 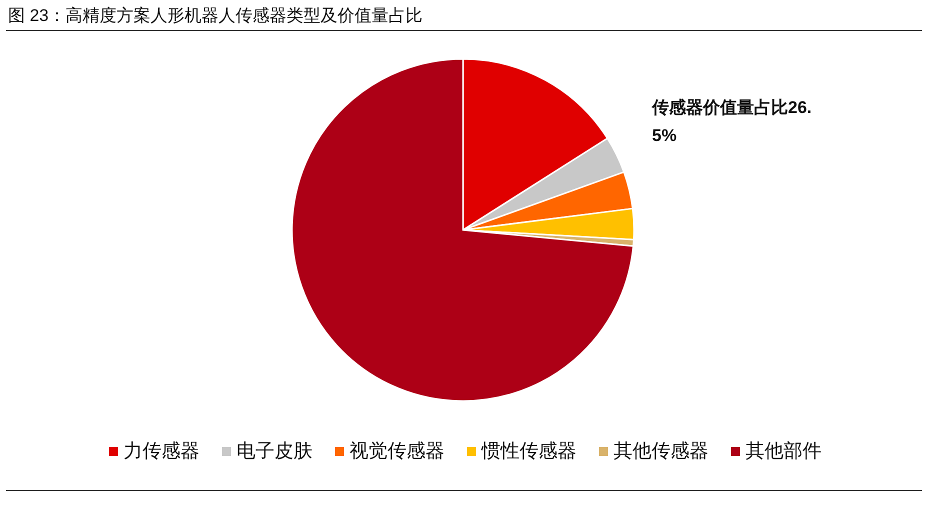 I want to click on legend-label: 视觉传感器, so click(x=397, y=452).